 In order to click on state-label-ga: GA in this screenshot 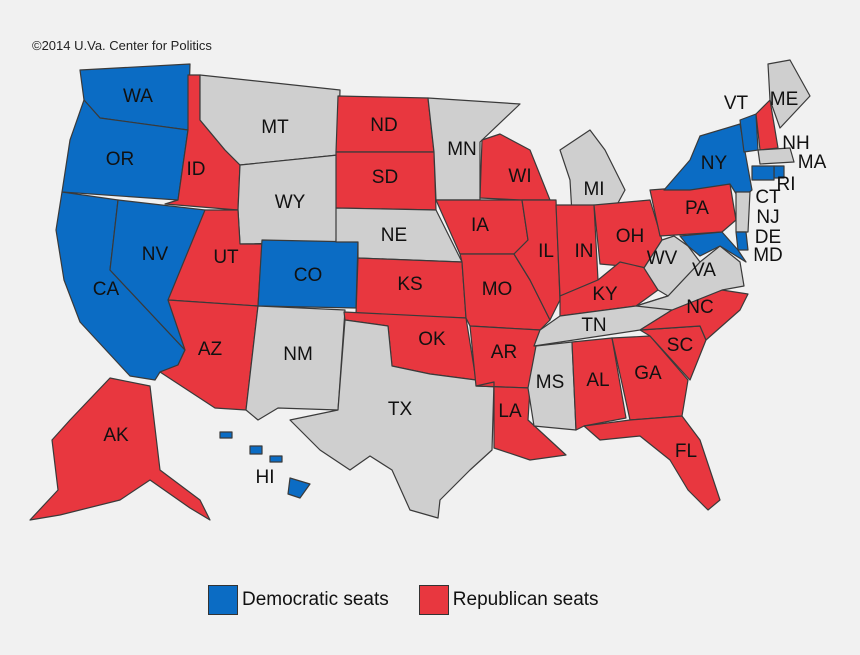, I will do `click(648, 373)`.